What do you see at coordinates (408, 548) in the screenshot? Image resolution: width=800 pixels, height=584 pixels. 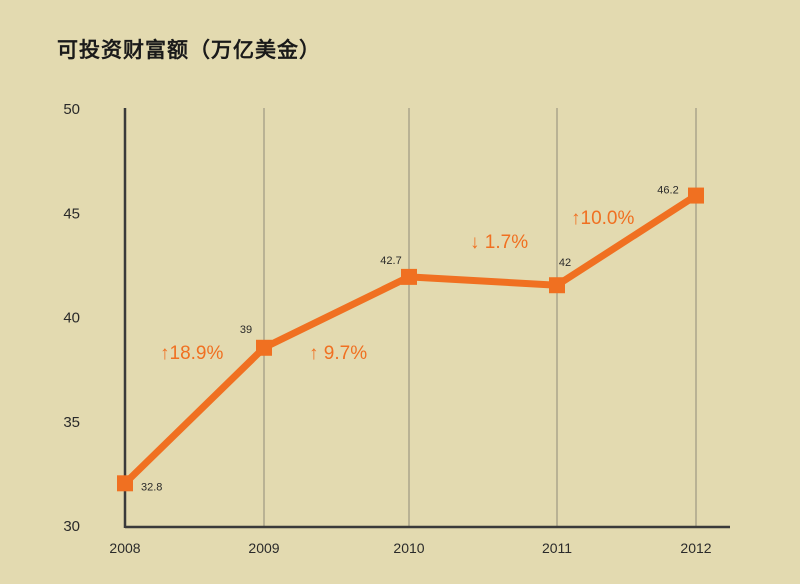 I see `x-tick-label: 2010` at bounding box center [408, 548].